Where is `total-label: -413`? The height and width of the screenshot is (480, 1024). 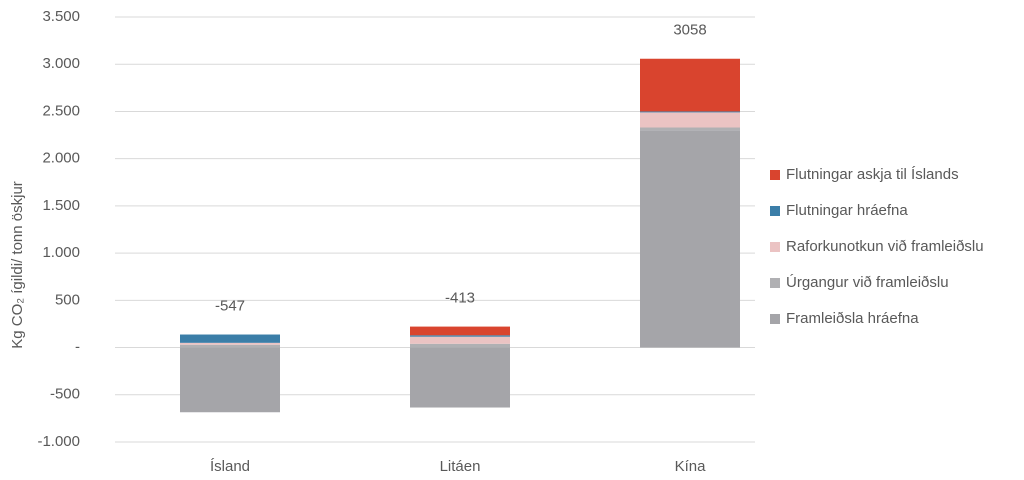 total-label: -413 is located at coordinates (460, 298).